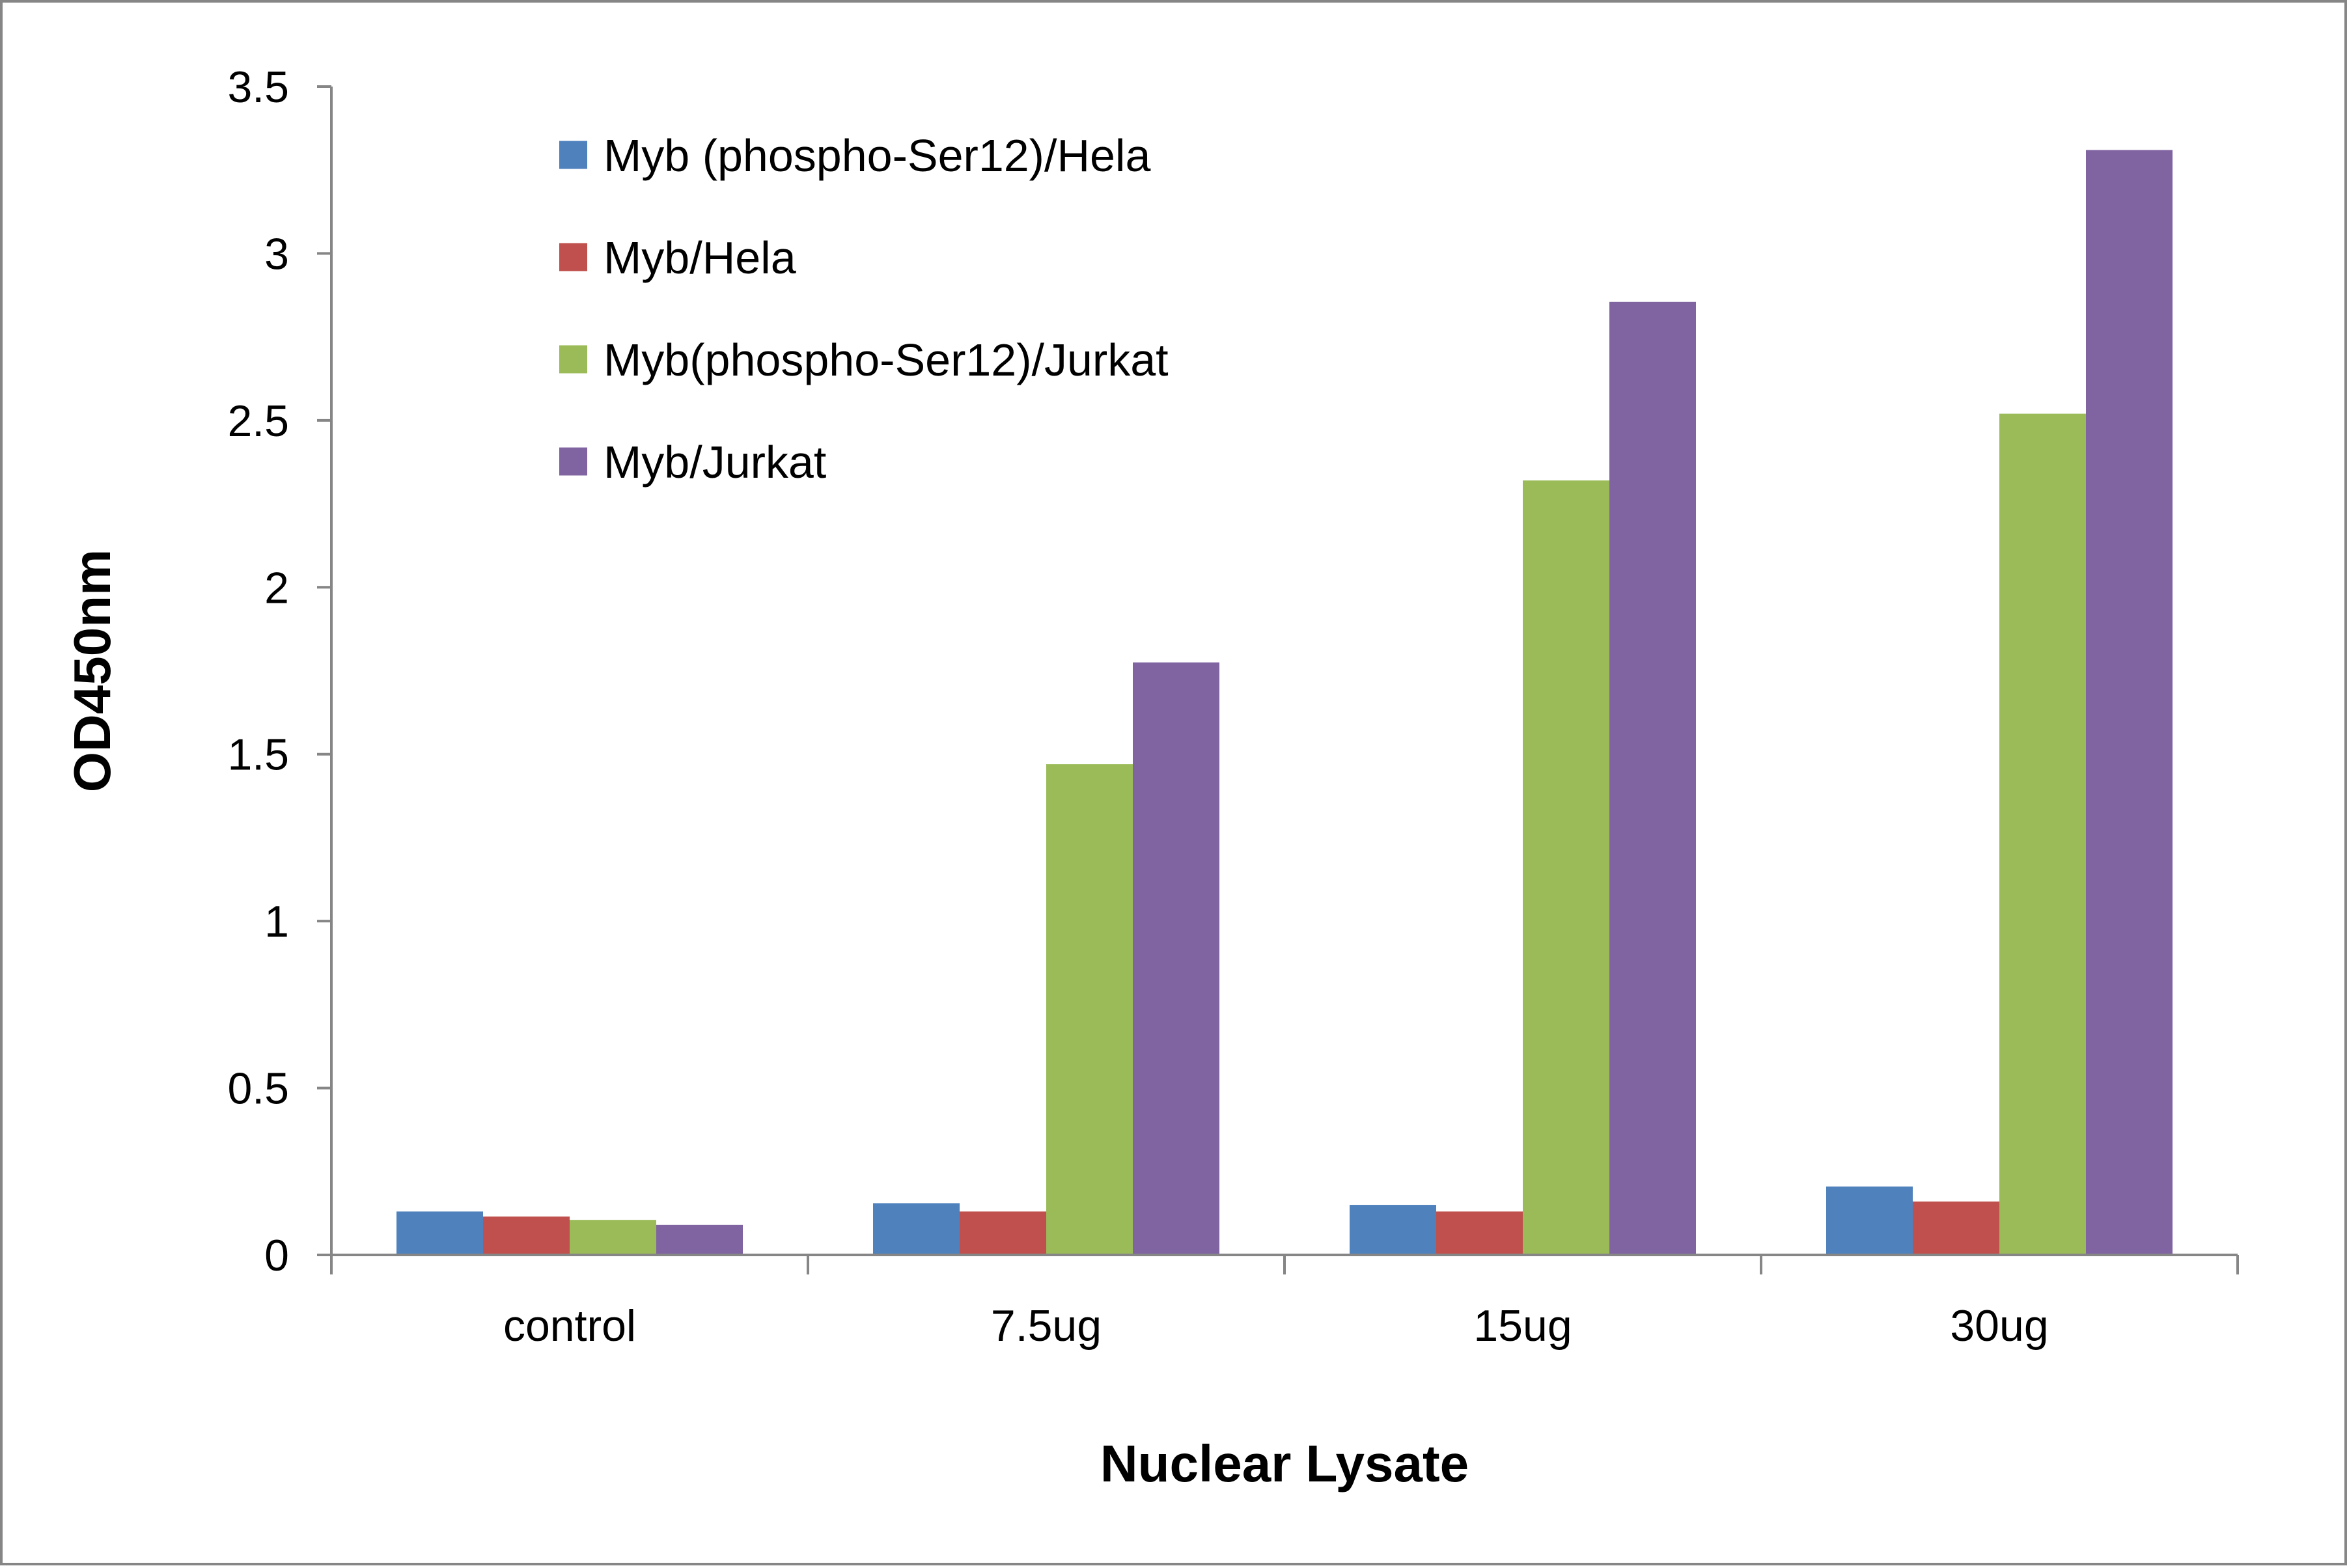  What do you see at coordinates (277, 921) in the screenshot?
I see `y-tick-label: 1` at bounding box center [277, 921].